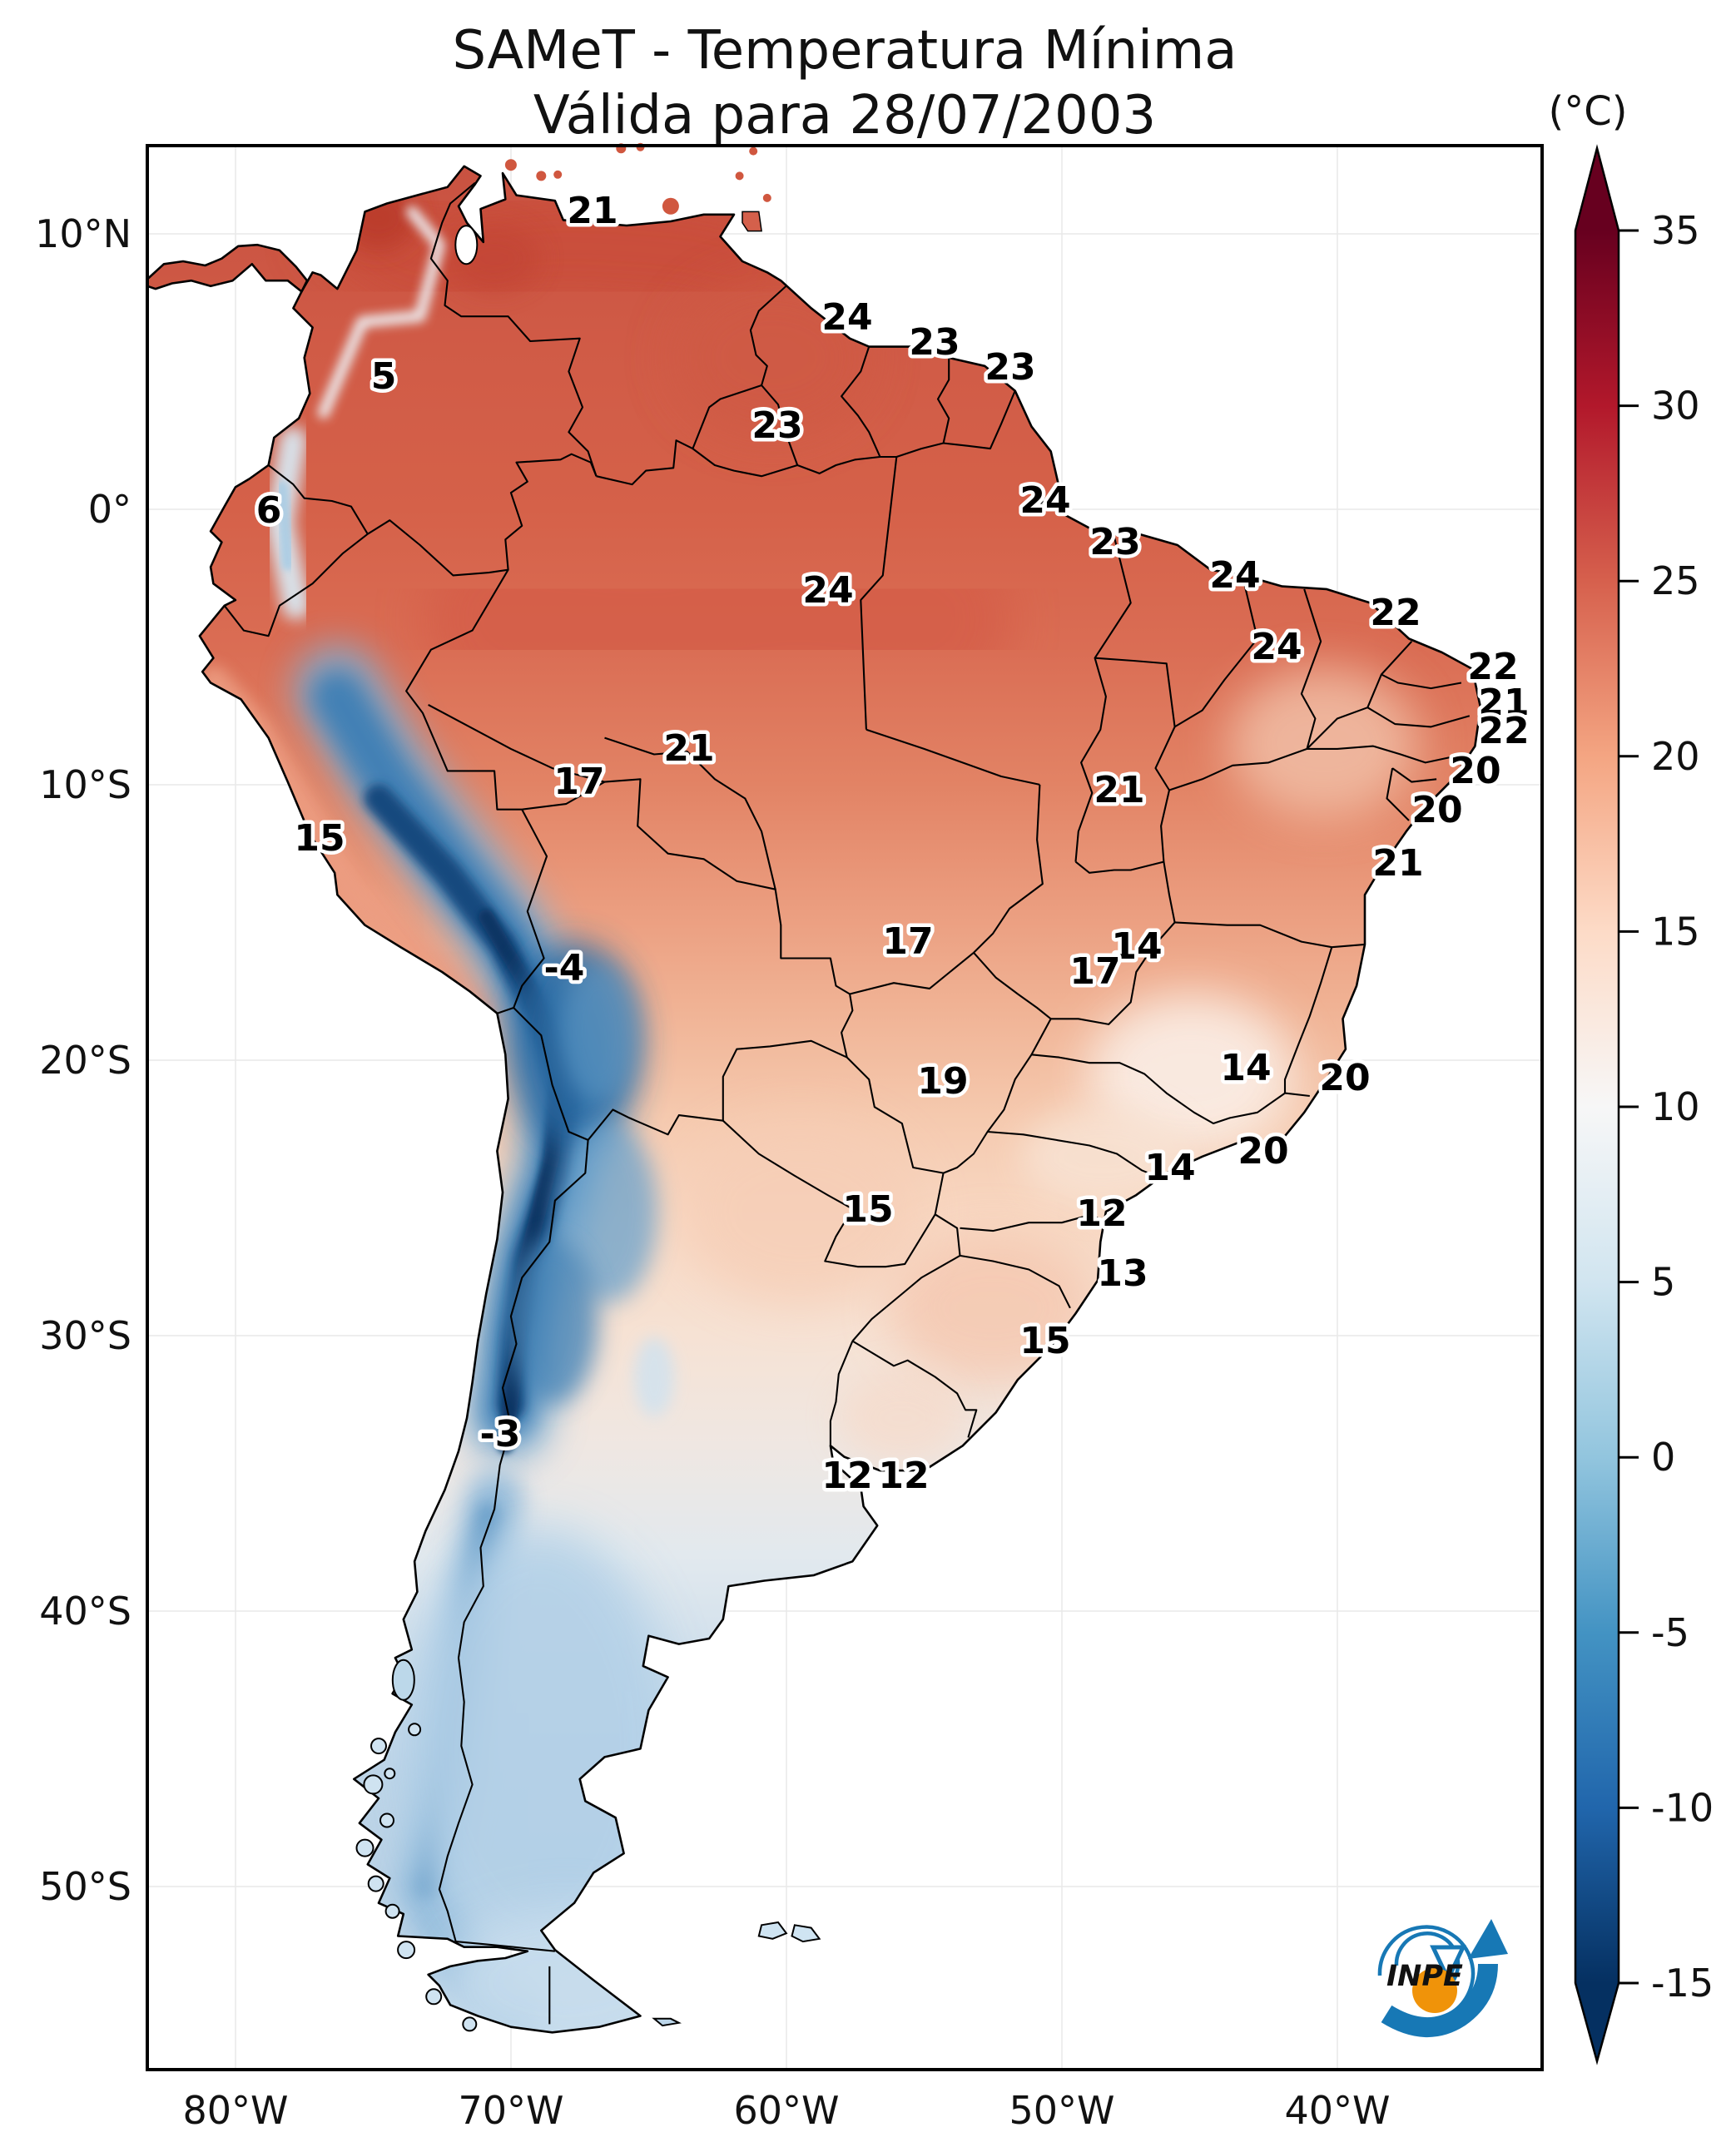 Image resolution: width=1736 pixels, height=2152 pixels. What do you see at coordinates (1337, 2110) in the screenshot?
I see `lon-tick-label: 40°W` at bounding box center [1337, 2110].